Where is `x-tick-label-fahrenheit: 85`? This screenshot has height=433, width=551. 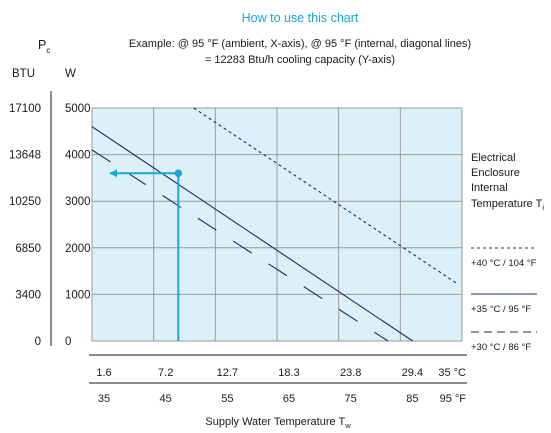
x-tick-label-fahrenheit: 85 is located at coordinates (412, 399).